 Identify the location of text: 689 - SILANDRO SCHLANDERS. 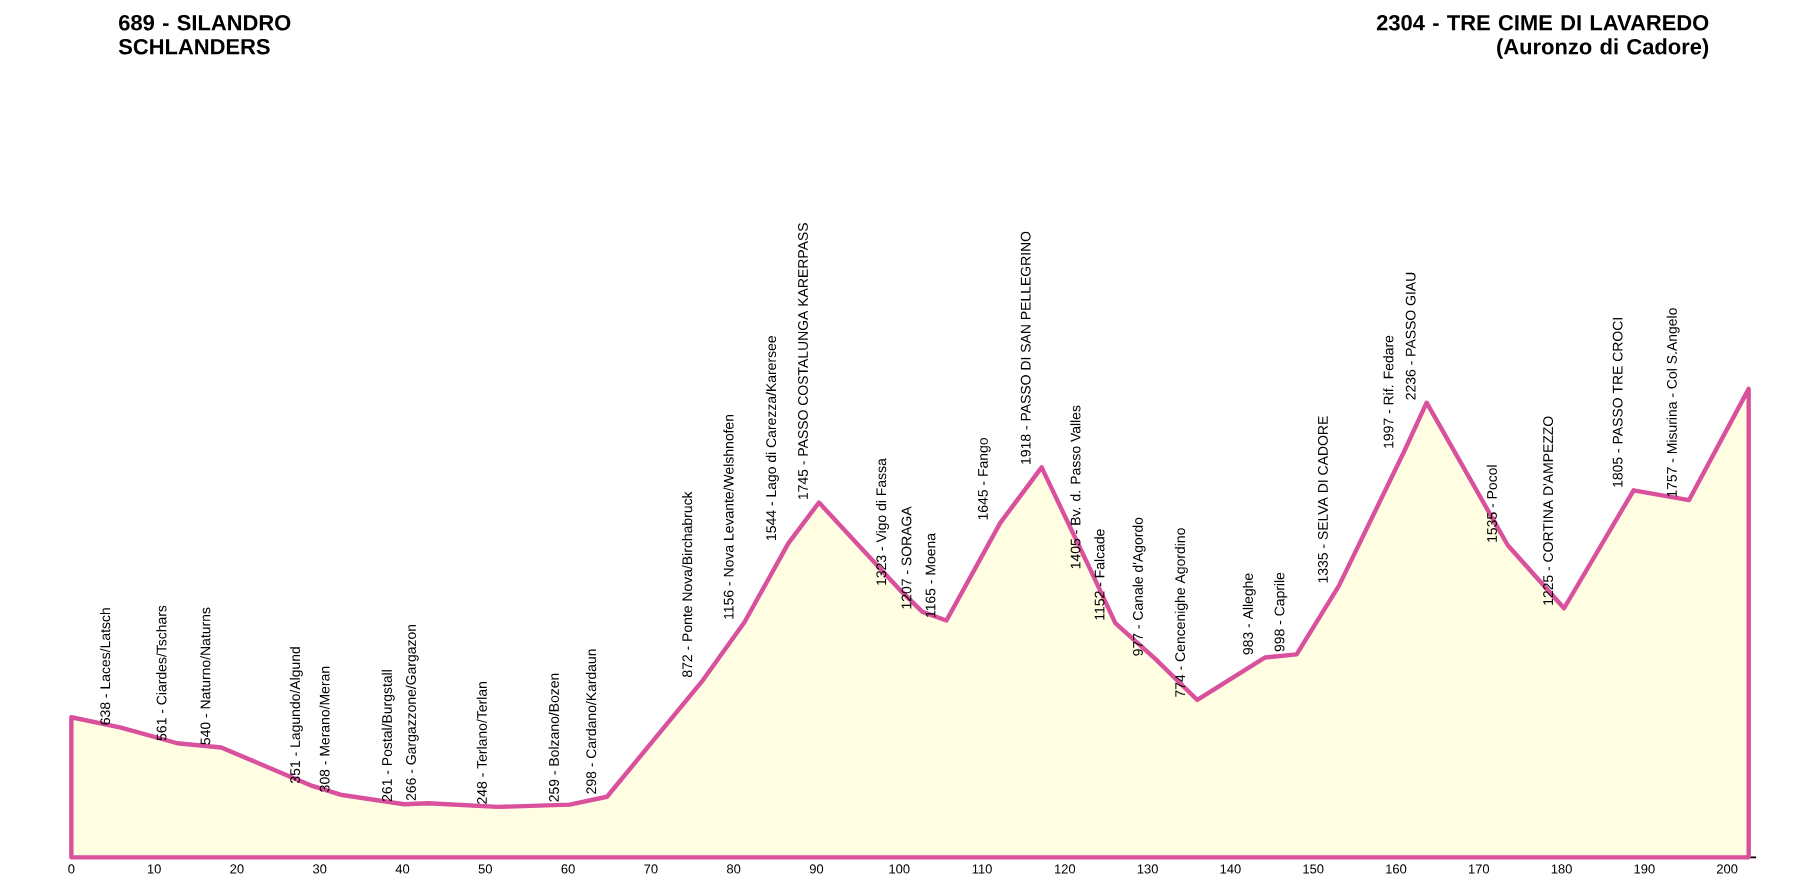
(204, 35).